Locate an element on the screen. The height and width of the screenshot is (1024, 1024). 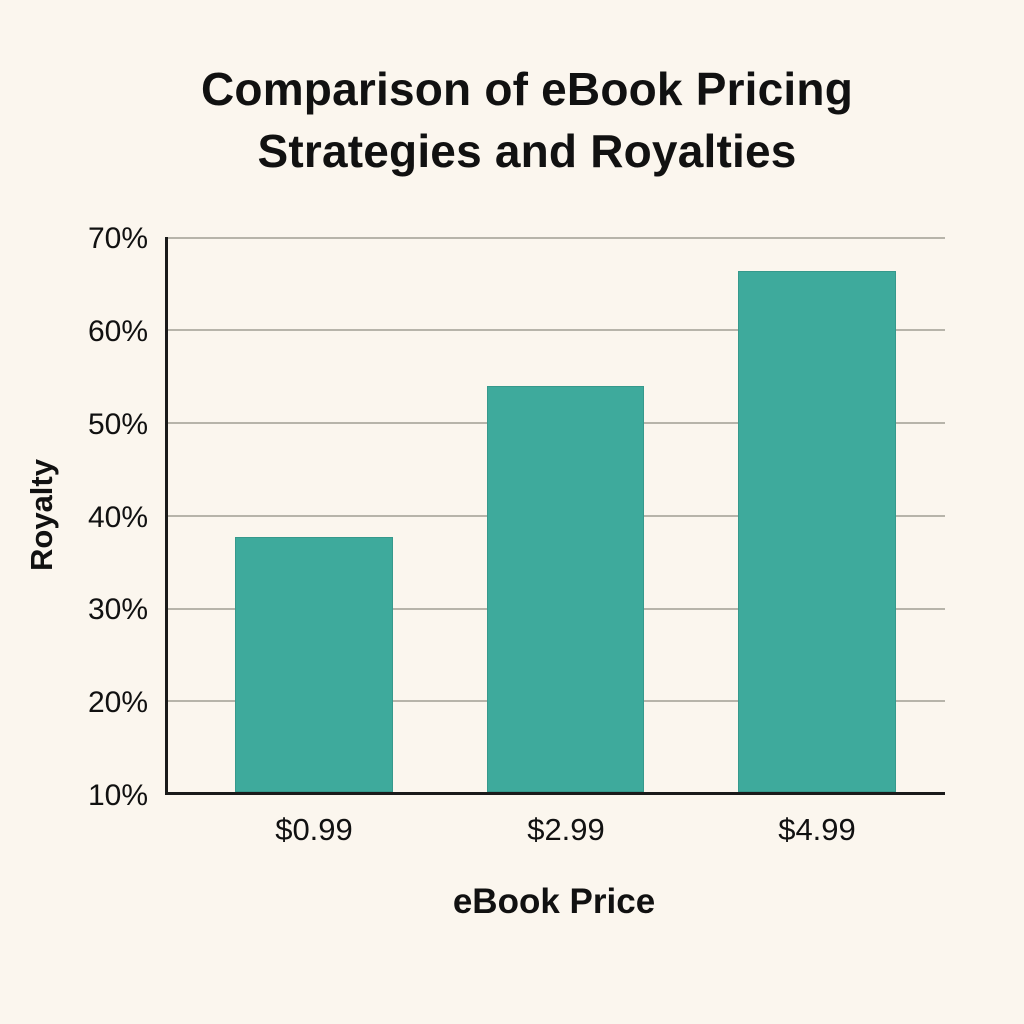
y-tick-label: 40% is located at coordinates (117, 517).